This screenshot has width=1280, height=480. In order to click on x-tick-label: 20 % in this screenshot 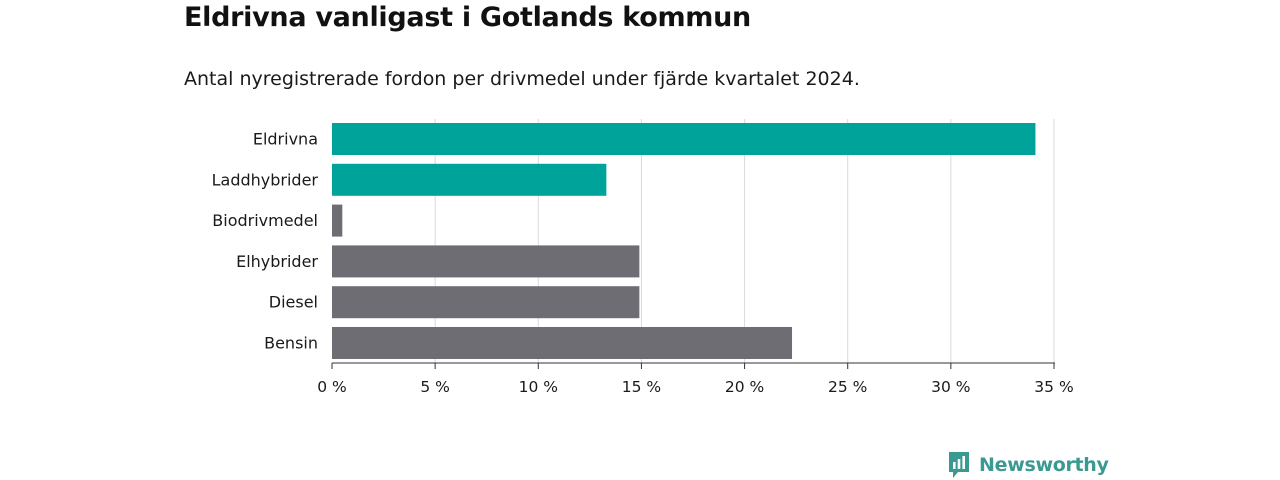, I will do `click(744, 387)`.